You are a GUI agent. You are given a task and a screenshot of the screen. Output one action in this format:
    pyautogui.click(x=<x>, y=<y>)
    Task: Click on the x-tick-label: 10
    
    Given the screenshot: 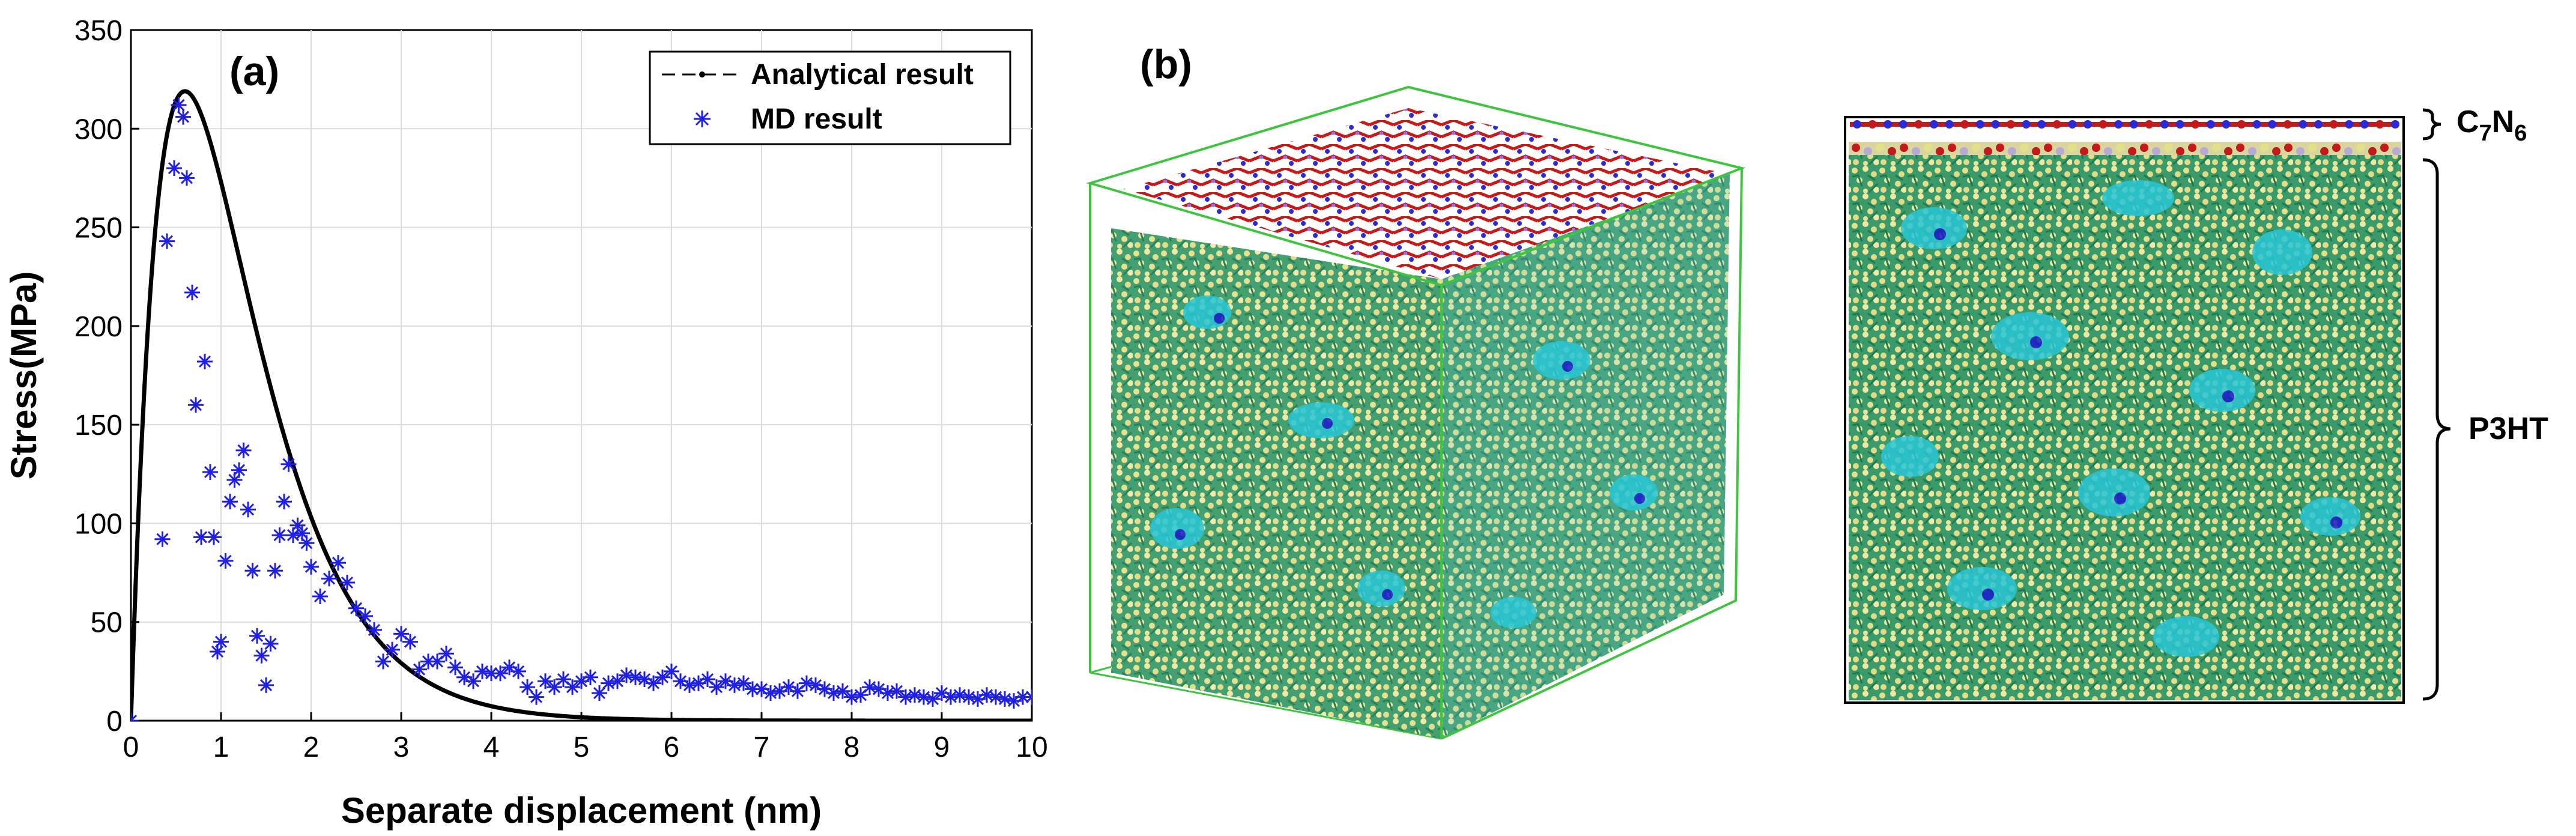 What is the action you would take?
    pyautogui.click(x=1031, y=747)
    